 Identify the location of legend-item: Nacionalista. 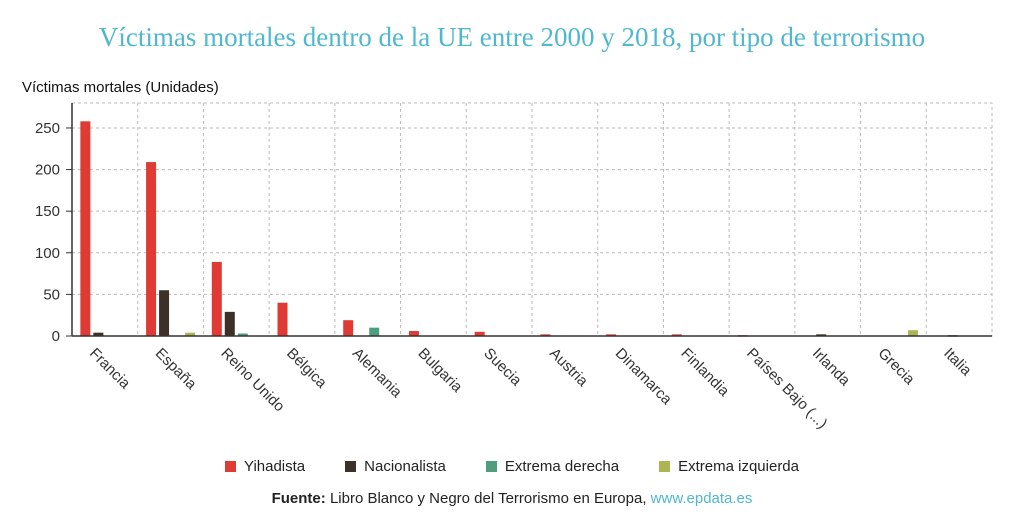
(395, 466).